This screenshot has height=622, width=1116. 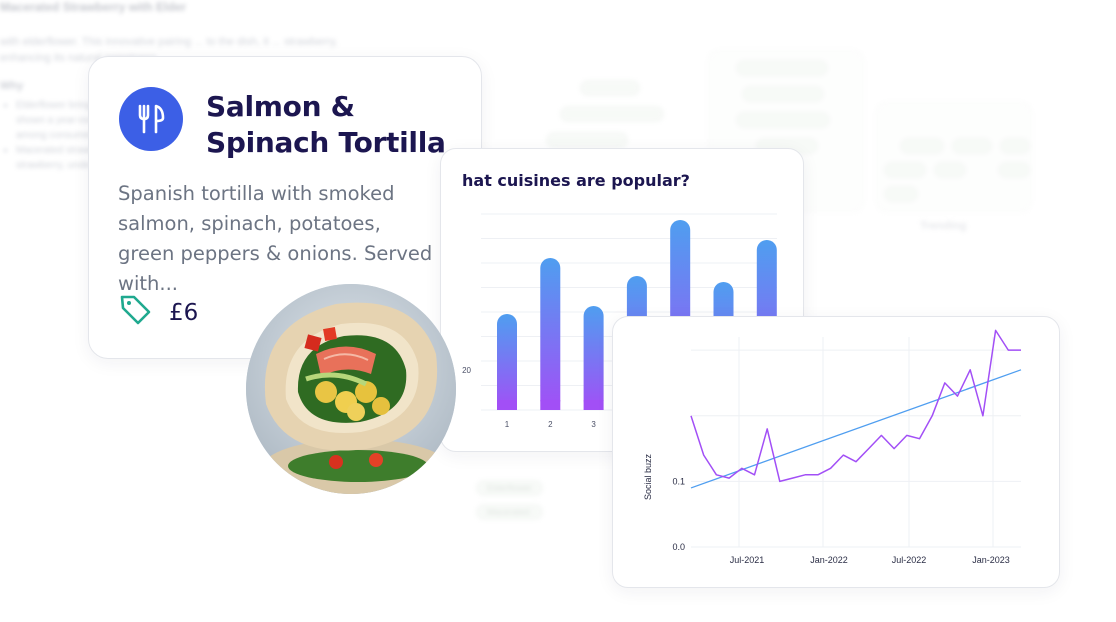 What do you see at coordinates (184, 312) in the screenshot?
I see `price: £6` at bounding box center [184, 312].